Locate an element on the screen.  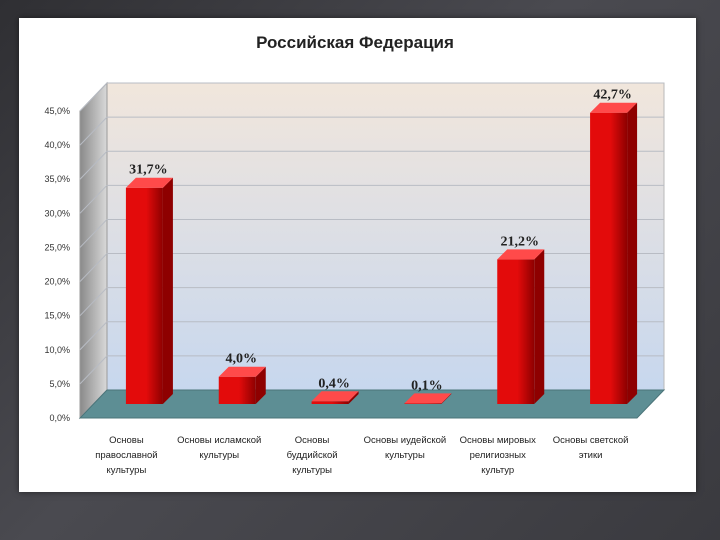
x-tick-label-line: религиозных is located at coordinates (498, 455).